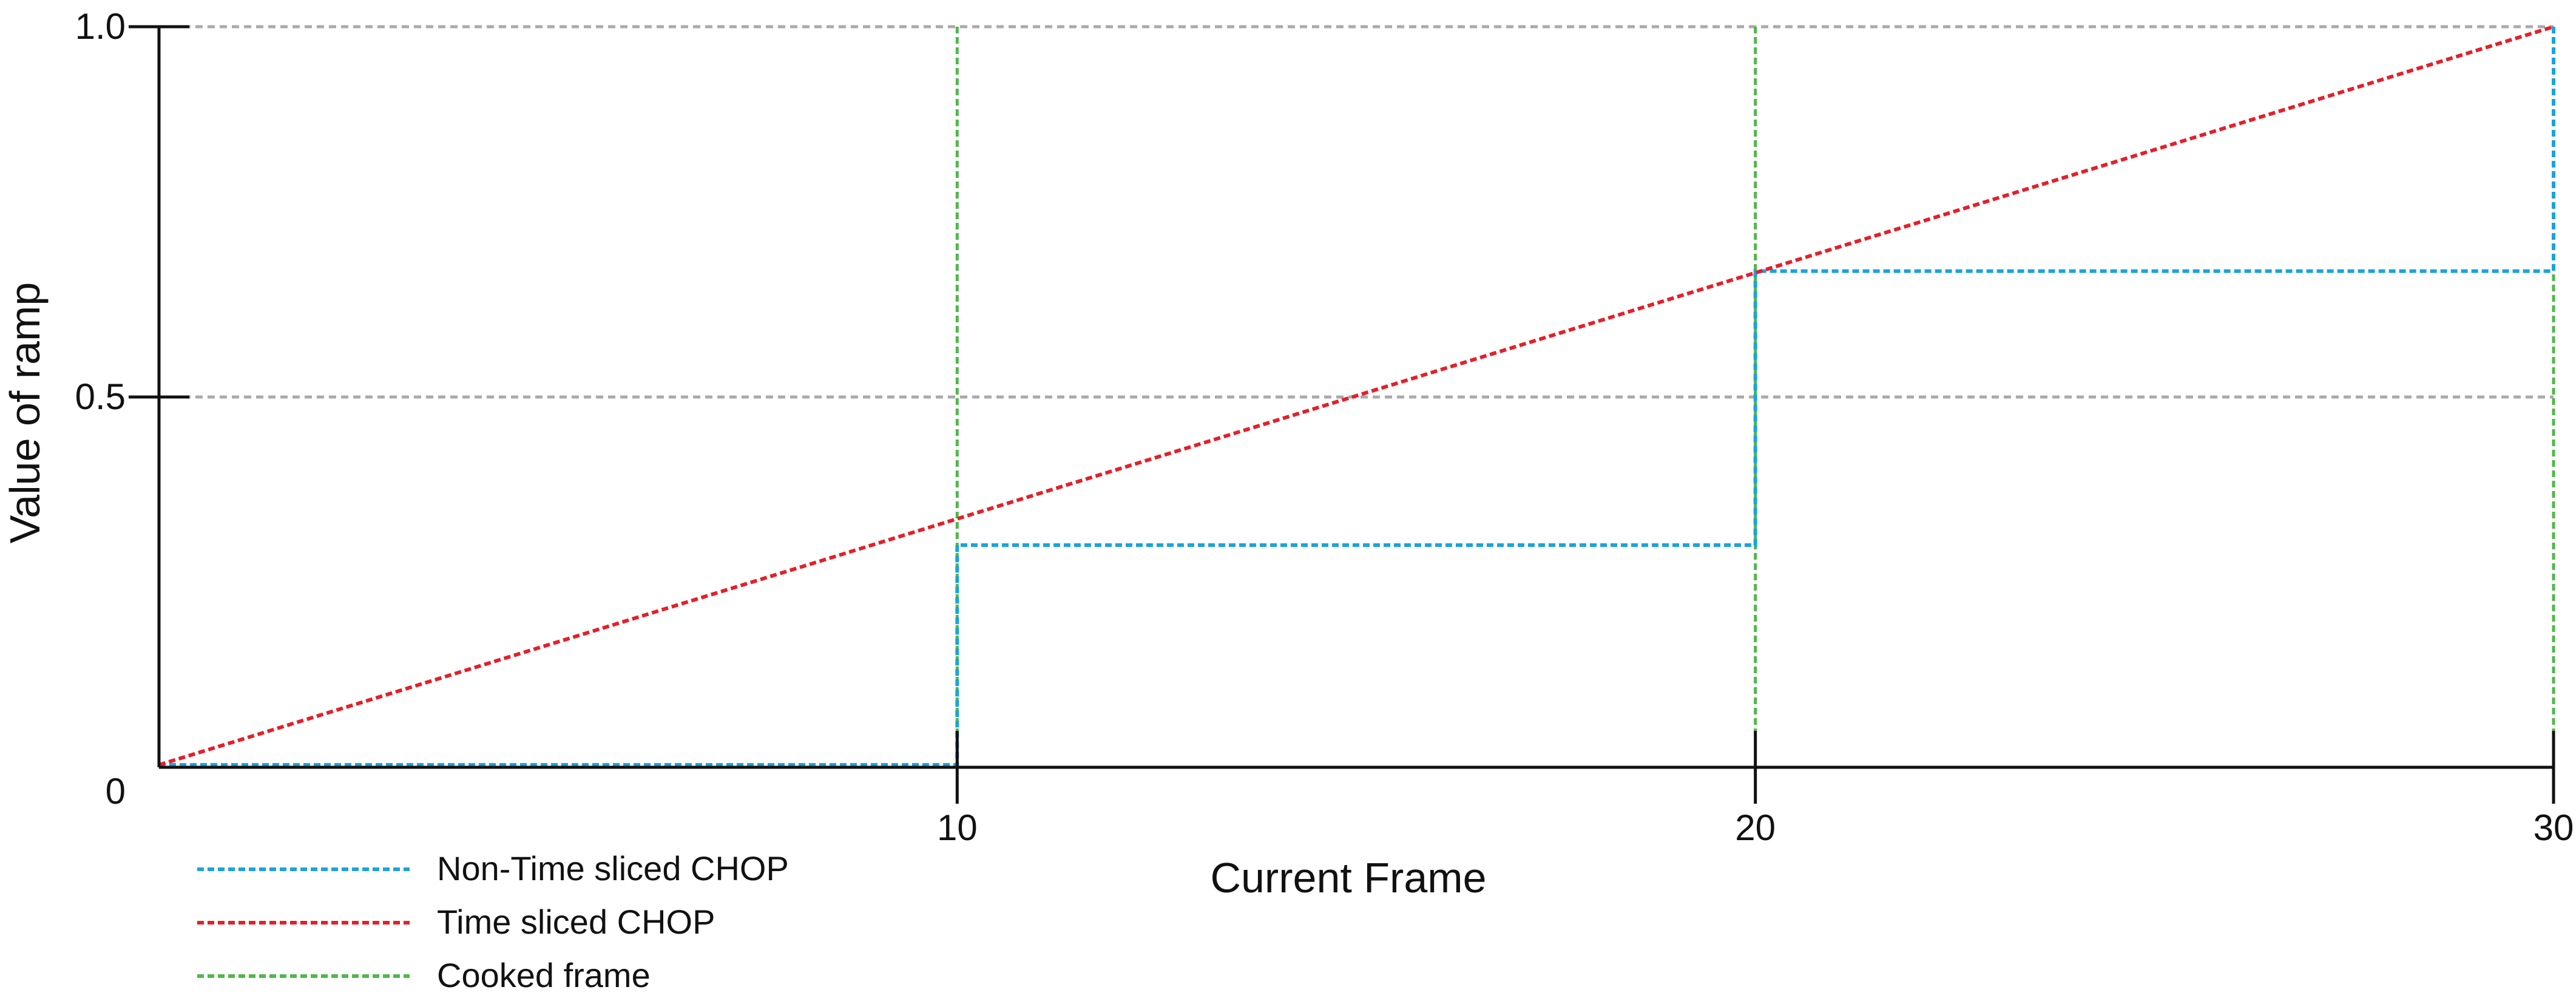 This screenshot has width=2576, height=1001. I want to click on legend-label: Non-Time sliced CHOP, so click(613, 868).